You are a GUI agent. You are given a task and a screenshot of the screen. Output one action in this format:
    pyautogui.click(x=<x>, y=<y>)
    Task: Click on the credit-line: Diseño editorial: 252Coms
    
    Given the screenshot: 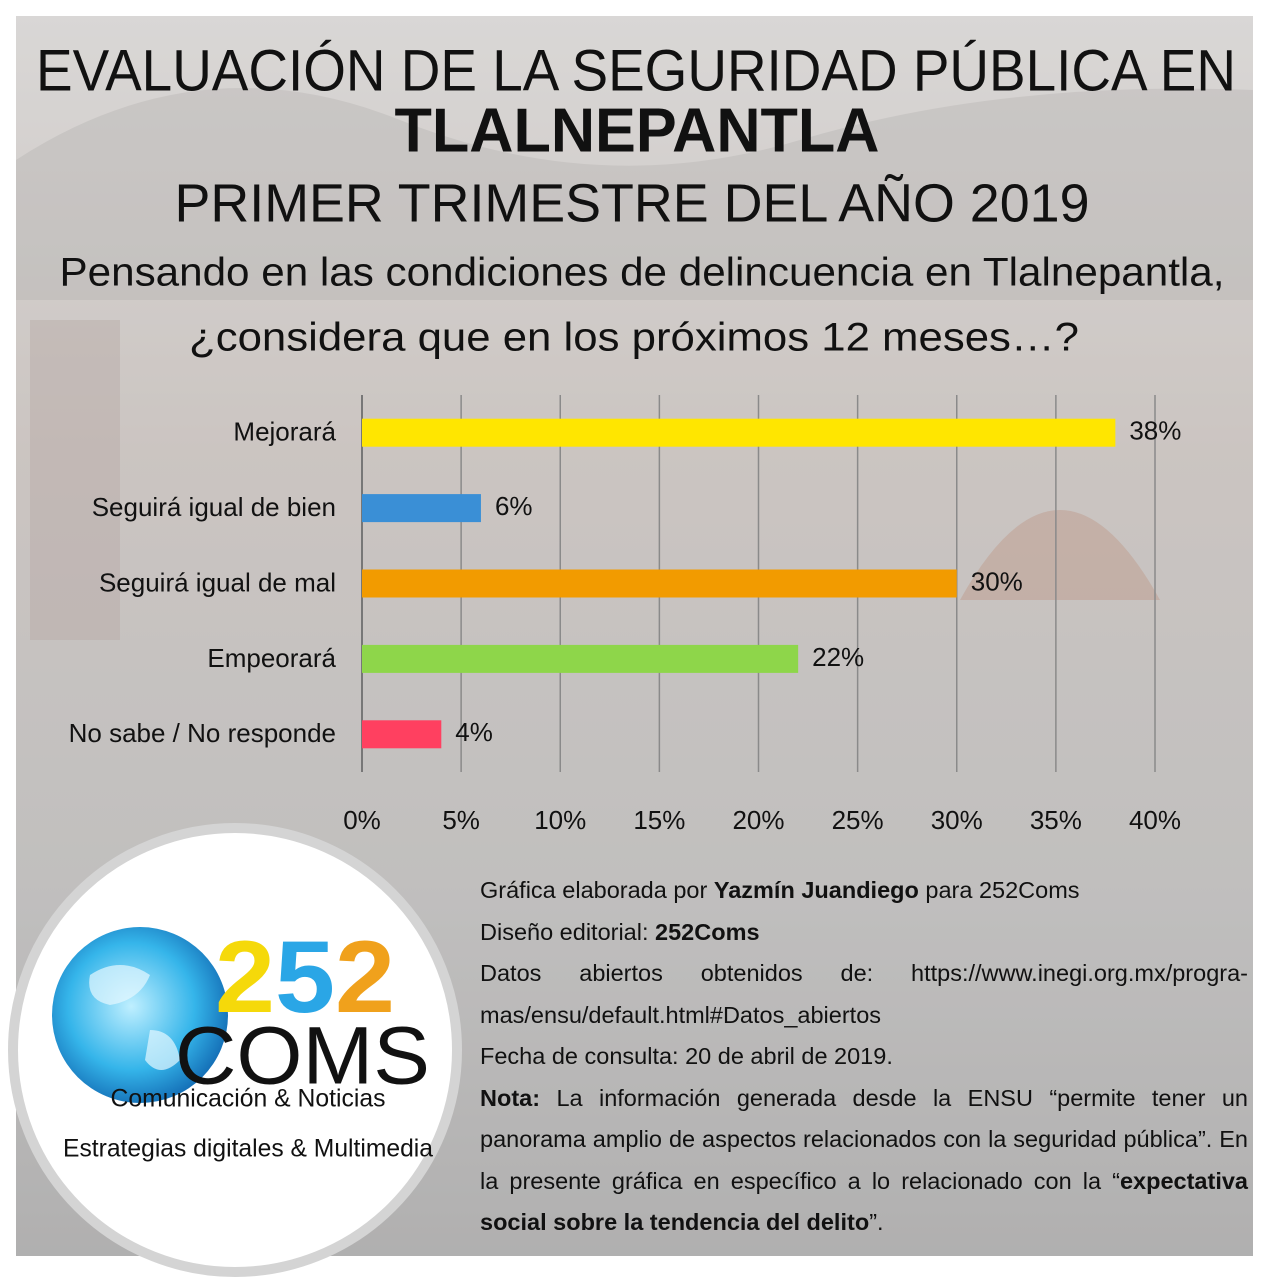 What is the action you would take?
    pyautogui.click(x=864, y=933)
    